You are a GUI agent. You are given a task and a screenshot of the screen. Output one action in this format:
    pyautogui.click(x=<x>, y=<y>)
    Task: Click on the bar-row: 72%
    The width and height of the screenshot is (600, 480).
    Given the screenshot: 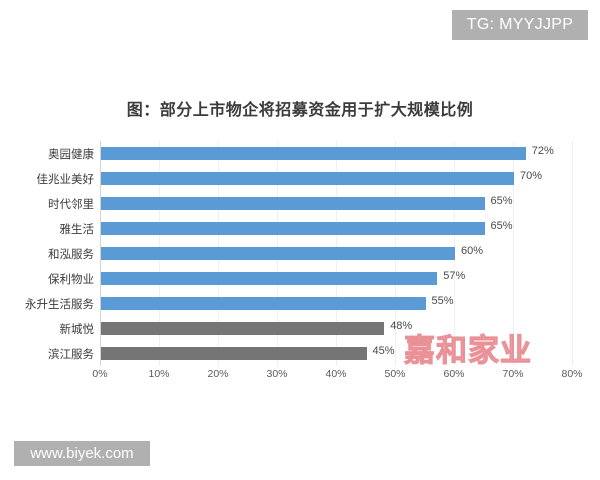 What is the action you would take?
    pyautogui.click(x=337, y=153)
    